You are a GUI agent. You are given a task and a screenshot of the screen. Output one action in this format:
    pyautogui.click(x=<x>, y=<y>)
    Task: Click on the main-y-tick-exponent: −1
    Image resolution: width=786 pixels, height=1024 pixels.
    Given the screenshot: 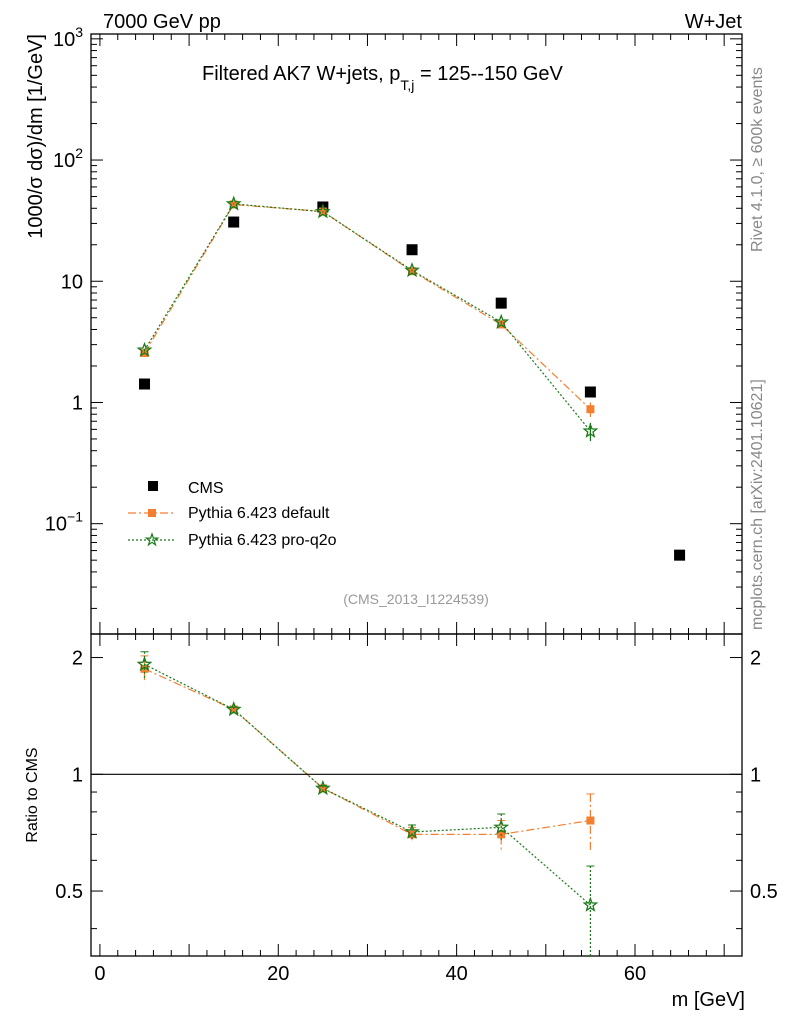 What is the action you would take?
    pyautogui.click(x=75, y=517)
    